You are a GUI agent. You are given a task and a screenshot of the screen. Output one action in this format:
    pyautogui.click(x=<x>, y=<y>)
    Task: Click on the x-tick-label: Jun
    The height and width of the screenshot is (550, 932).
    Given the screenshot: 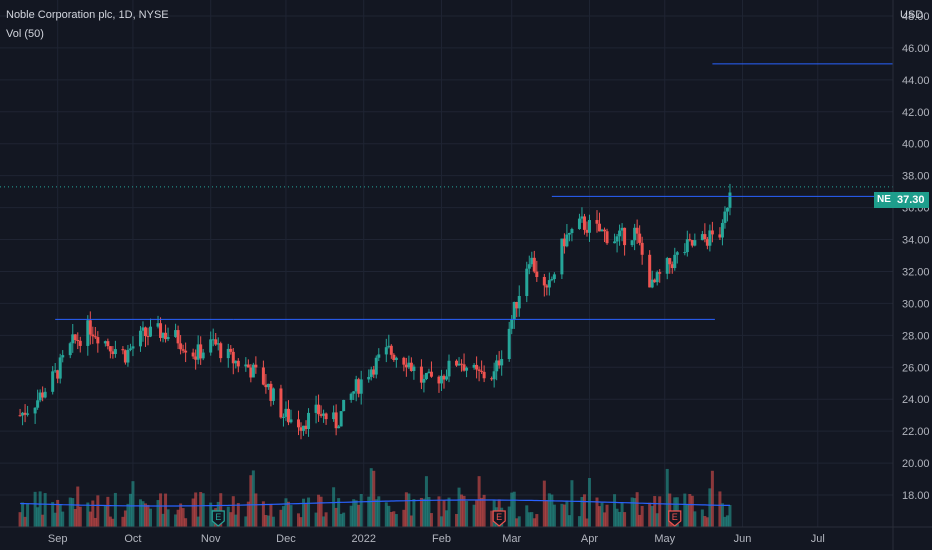 What is the action you would take?
    pyautogui.click(x=743, y=539)
    